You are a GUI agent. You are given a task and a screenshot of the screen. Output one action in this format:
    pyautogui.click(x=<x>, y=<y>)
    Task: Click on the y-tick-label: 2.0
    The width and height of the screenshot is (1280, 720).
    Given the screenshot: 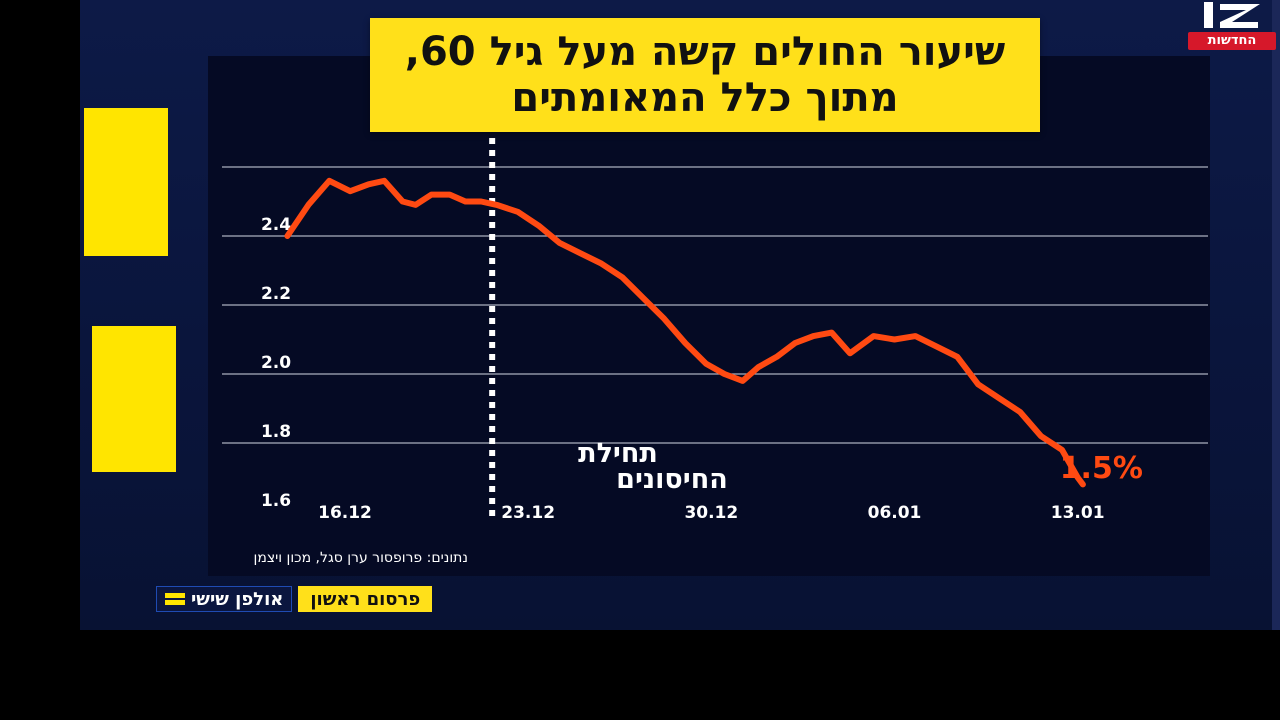 What is the action you would take?
    pyautogui.click(x=276, y=363)
    